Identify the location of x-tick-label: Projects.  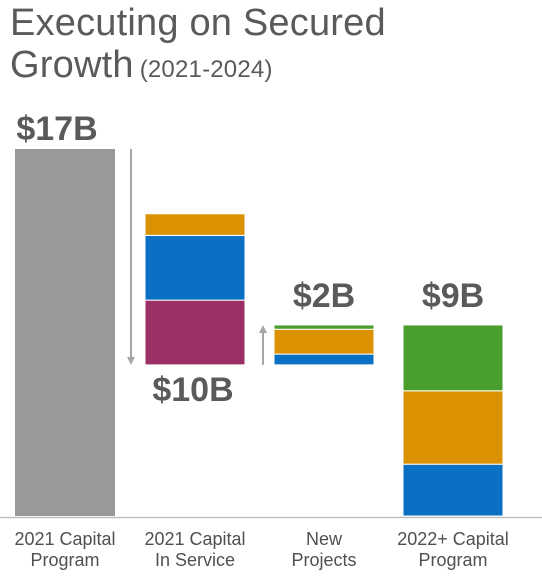
(323, 560).